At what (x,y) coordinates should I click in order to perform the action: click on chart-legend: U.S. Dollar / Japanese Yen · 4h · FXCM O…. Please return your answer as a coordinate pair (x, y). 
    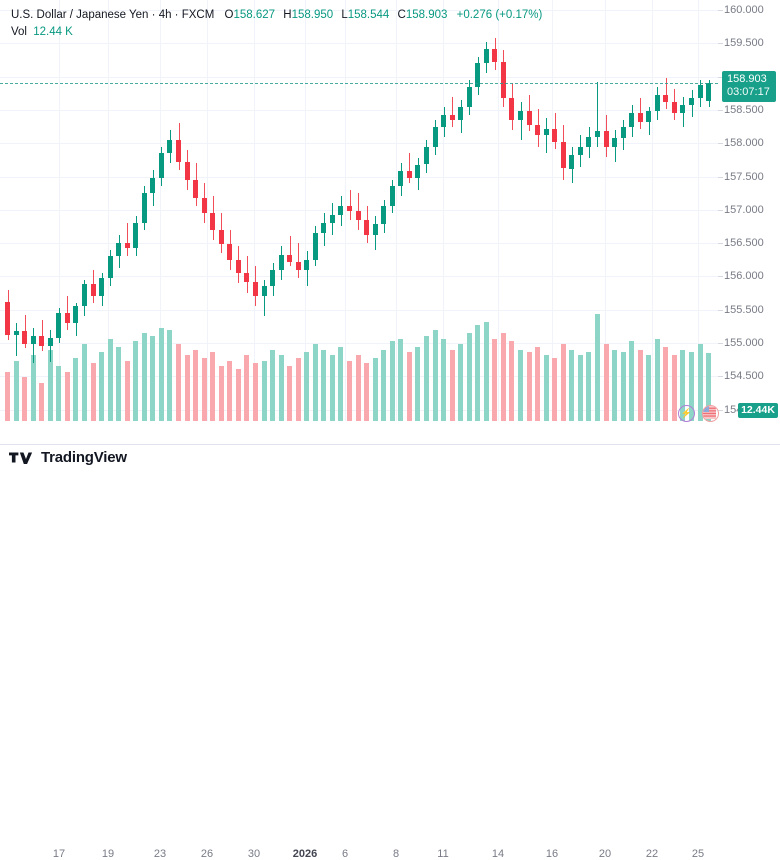
    Looking at the image, I should click on (276, 23).